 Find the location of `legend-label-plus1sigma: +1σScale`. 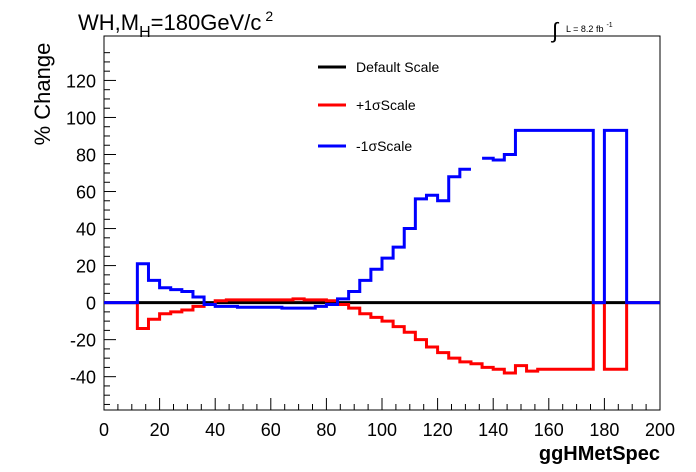

legend-label-plus1sigma: +1σScale is located at coordinates (386, 105).